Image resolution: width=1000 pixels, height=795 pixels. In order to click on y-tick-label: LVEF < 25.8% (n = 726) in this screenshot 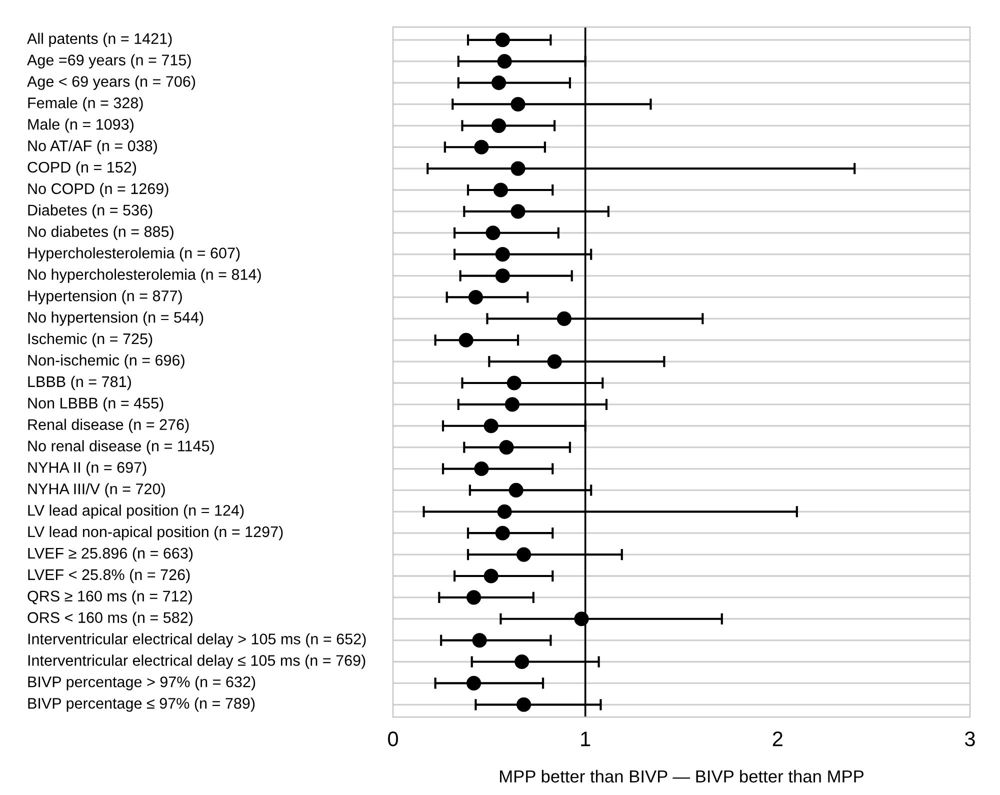, I will do `click(109, 576)`.